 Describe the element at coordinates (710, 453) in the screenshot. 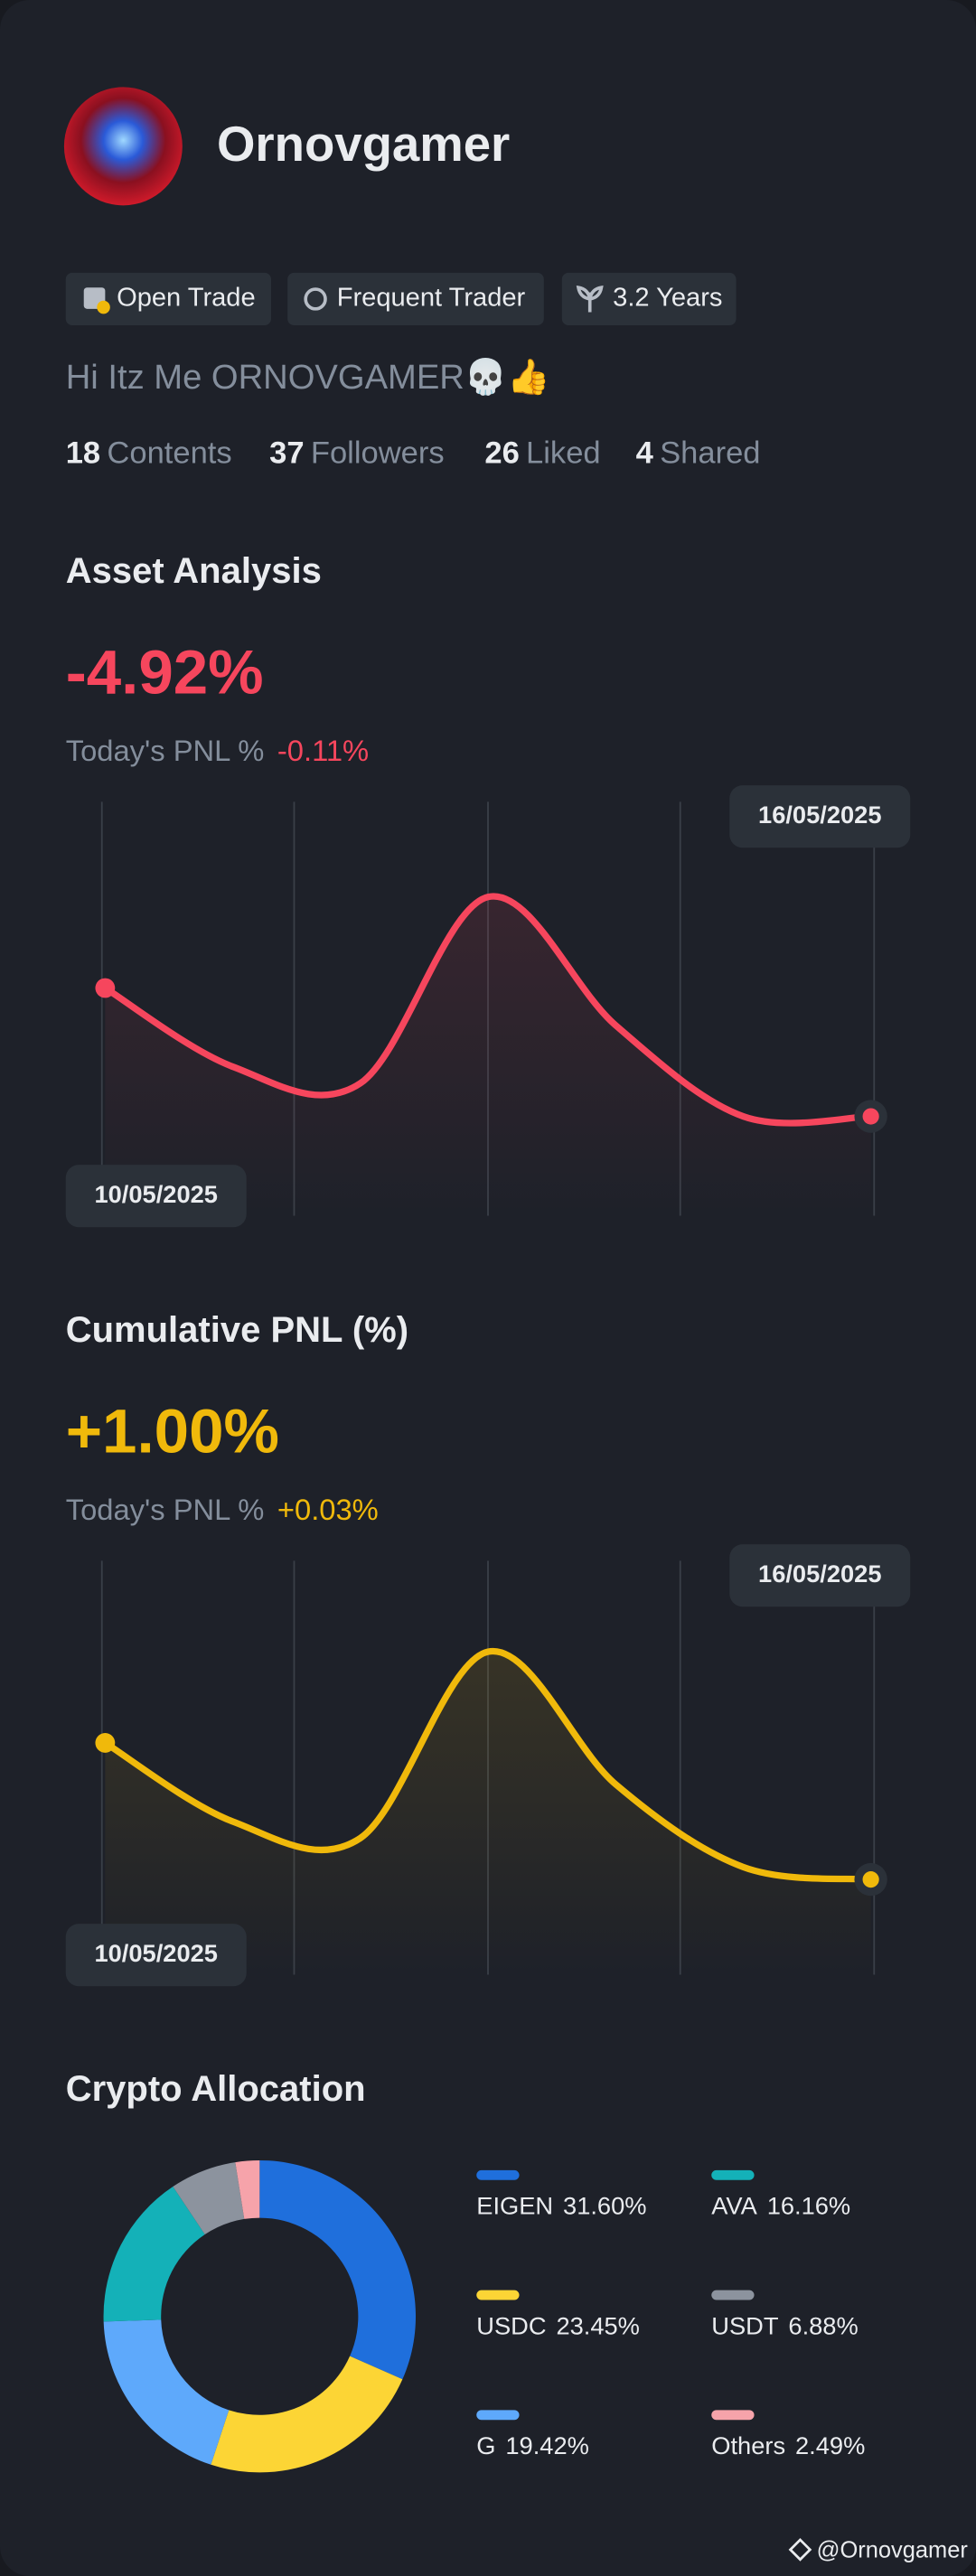

I see `stat-label: Shared` at that location.